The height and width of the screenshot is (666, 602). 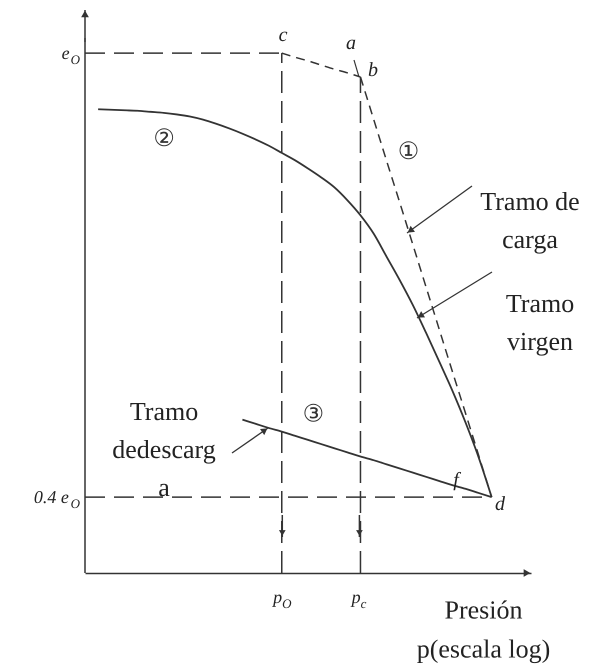 What do you see at coordinates (483, 630) in the screenshot?
I see `x-axis-title: Presión p(escala log)` at bounding box center [483, 630].